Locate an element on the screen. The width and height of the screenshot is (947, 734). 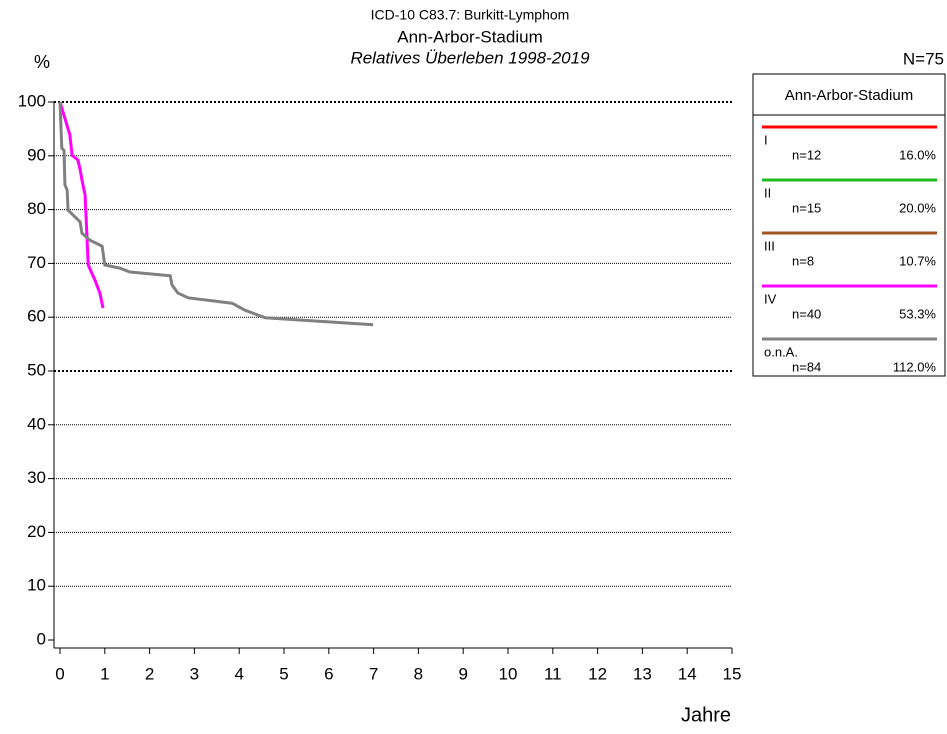
y-tick-label: 100 is located at coordinates (32, 100).